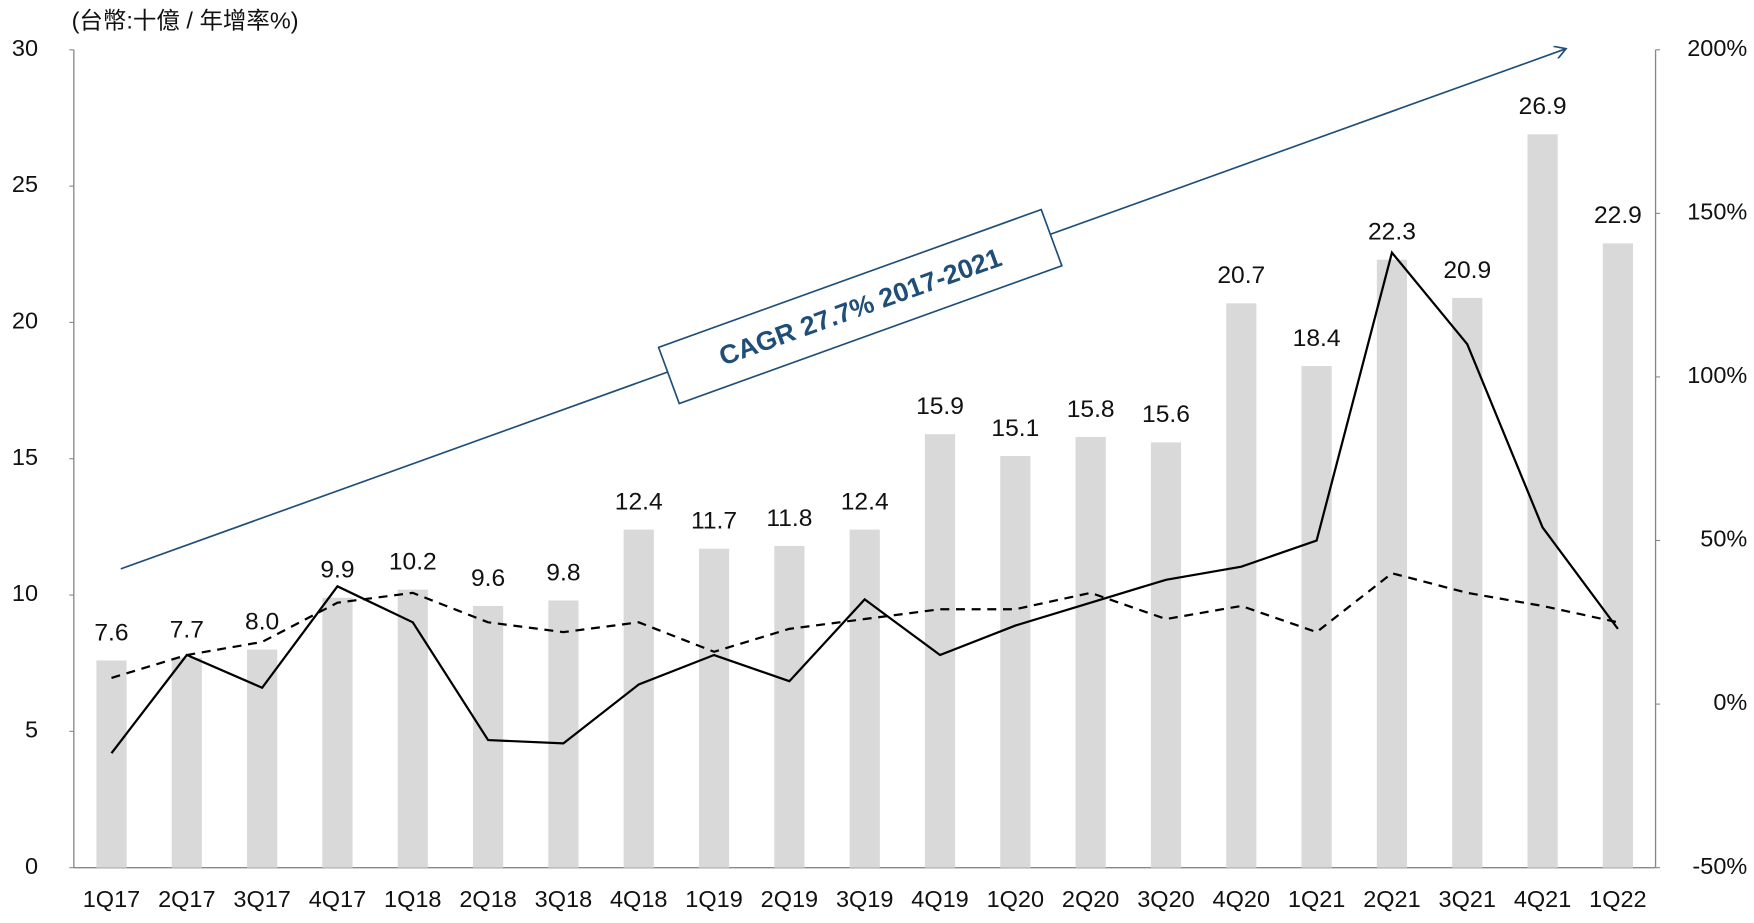 The image size is (1754, 923). I want to click on x-tick-label: 1Q20, so click(1015, 899).